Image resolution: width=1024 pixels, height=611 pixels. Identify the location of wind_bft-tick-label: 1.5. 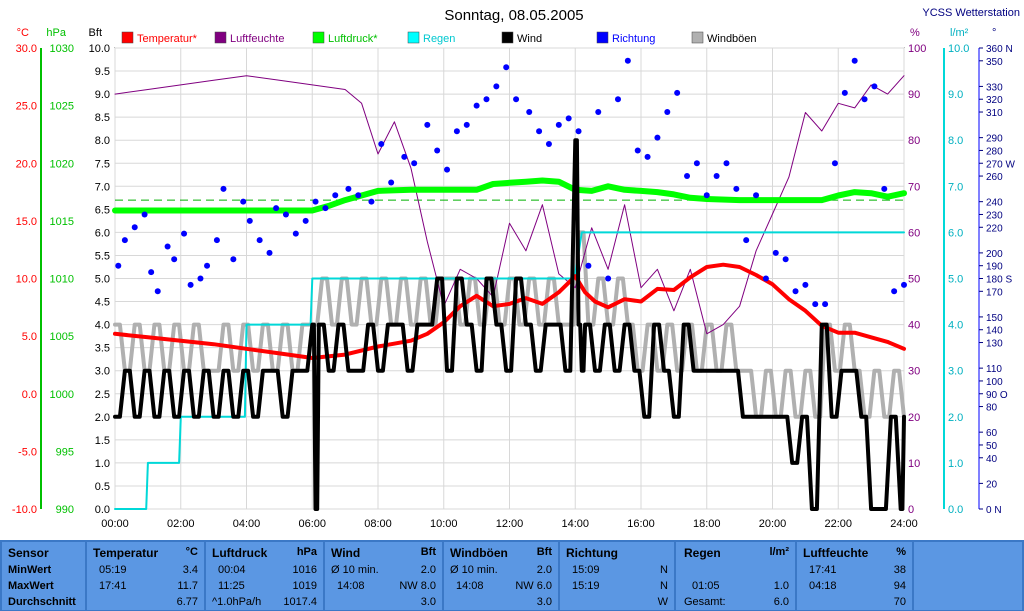
(102, 441).